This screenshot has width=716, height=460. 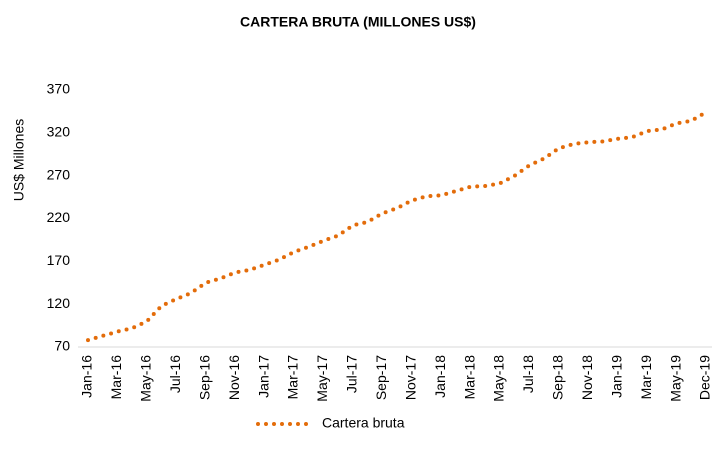 I want to click on x-tick-label: Nov-17, so click(x=410, y=377).